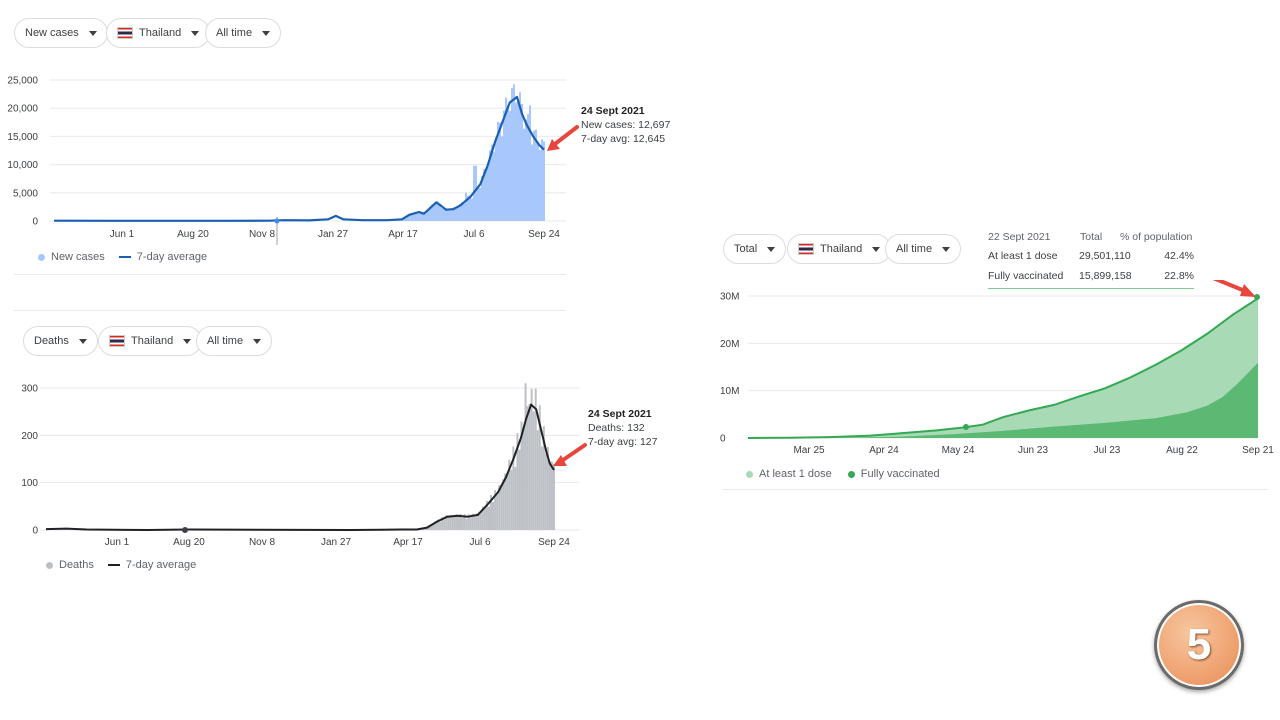  Describe the element at coordinates (51, 341) in the screenshot. I see `metric-label: Deaths` at that location.